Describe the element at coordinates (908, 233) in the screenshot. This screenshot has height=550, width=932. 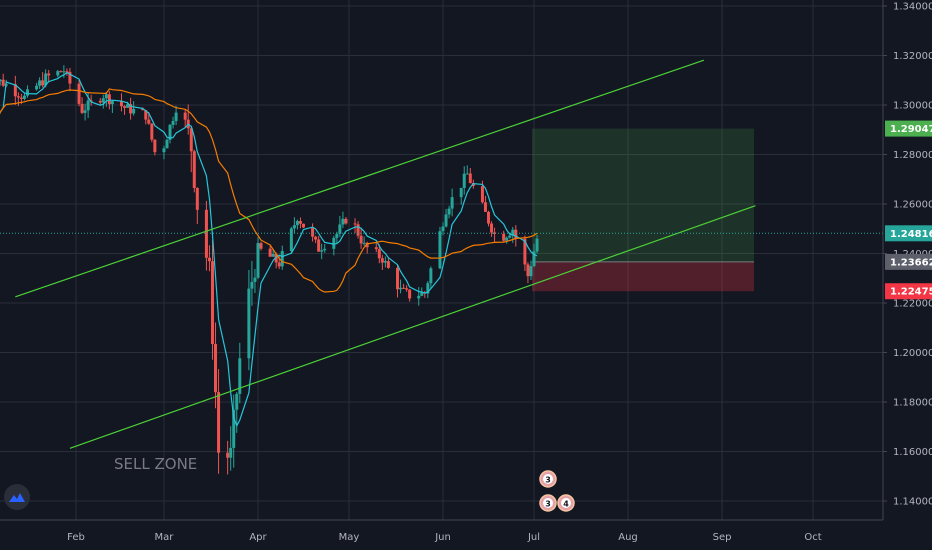
I see `price-tag: 1.24816` at that location.